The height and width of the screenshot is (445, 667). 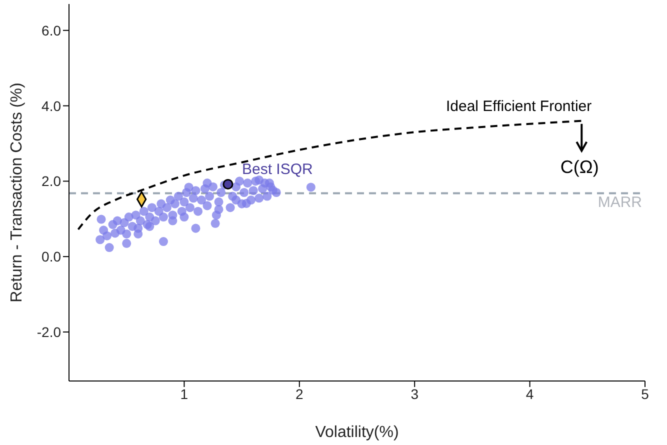 I want to click on y-tick-label: 4.0, so click(x=52, y=106).